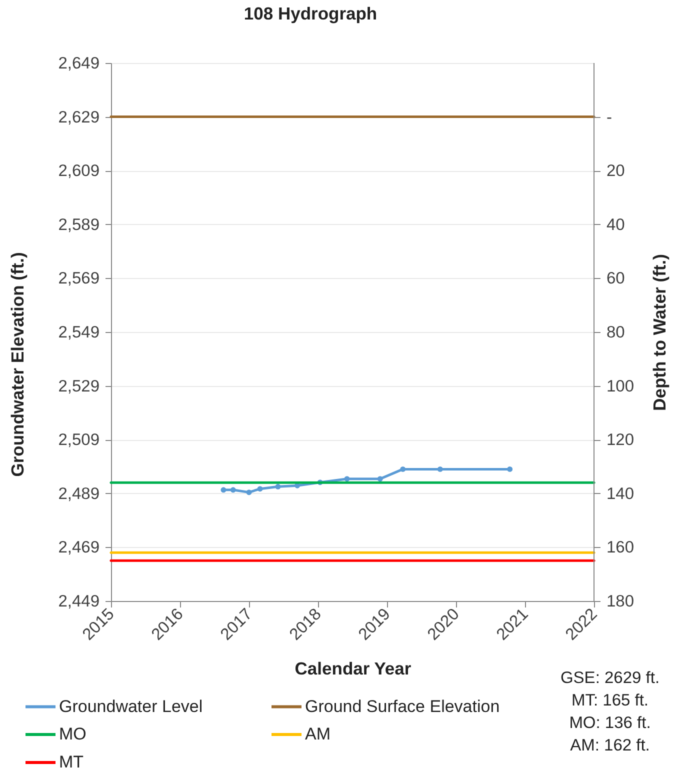 The image size is (677, 773). I want to click on y2-tick-label: 120, so click(620, 440).